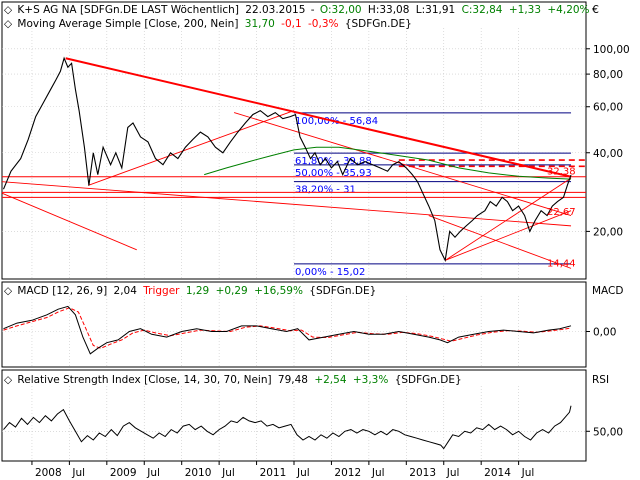 Image resolution: width=640 pixels, height=480 pixels. I want to click on sma-source: {SDFGn.DE}, so click(378, 24).